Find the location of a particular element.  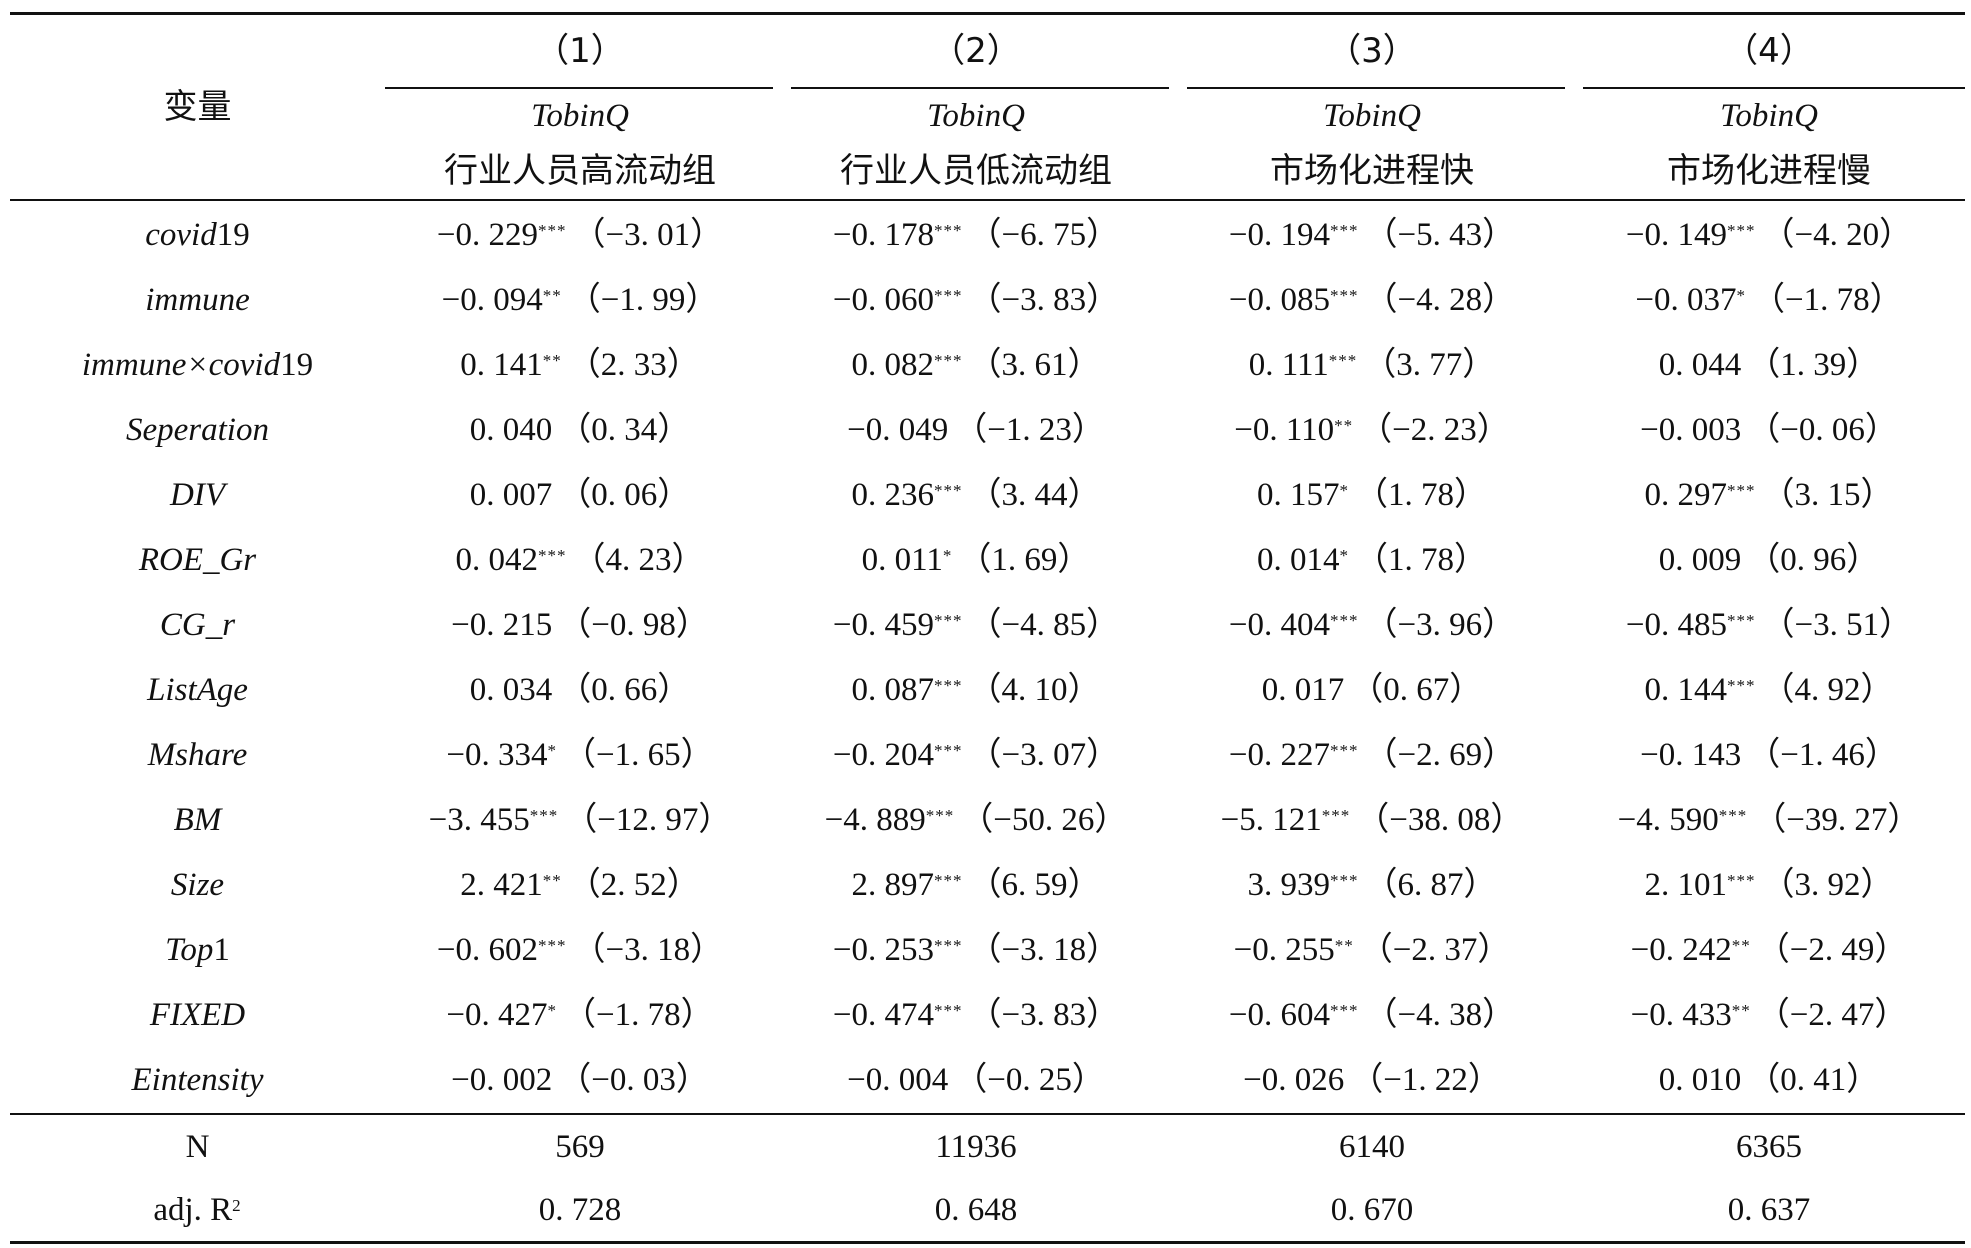

coefficient-cell: −0. 334 * （−1. 65） is located at coordinates (580, 755).